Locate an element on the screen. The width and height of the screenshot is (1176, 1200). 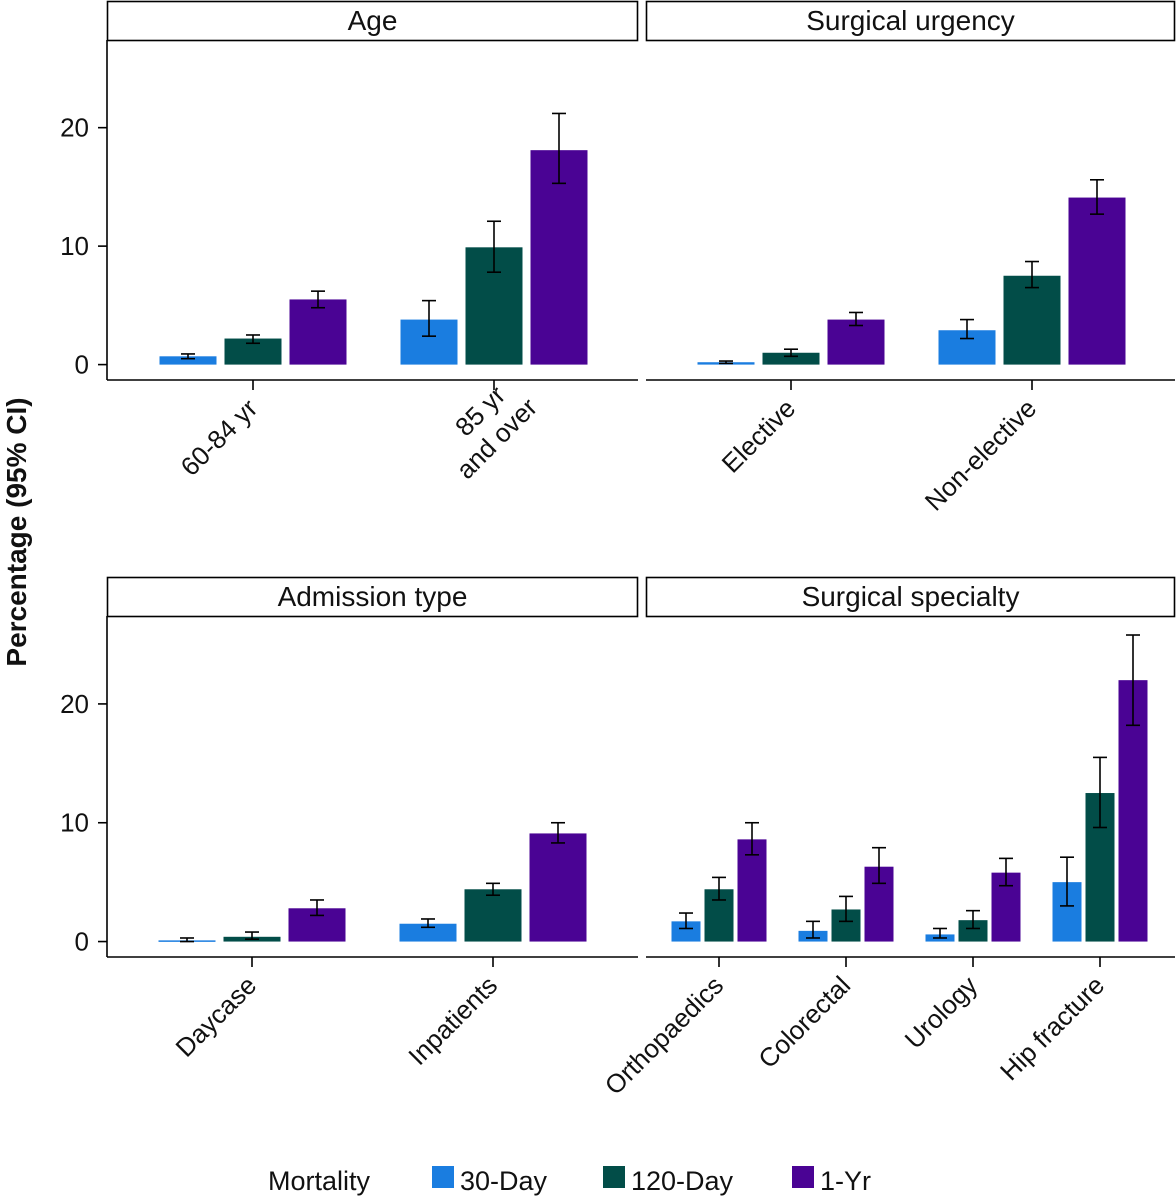
error-bar-urology-120-day is located at coordinates (973, 919).